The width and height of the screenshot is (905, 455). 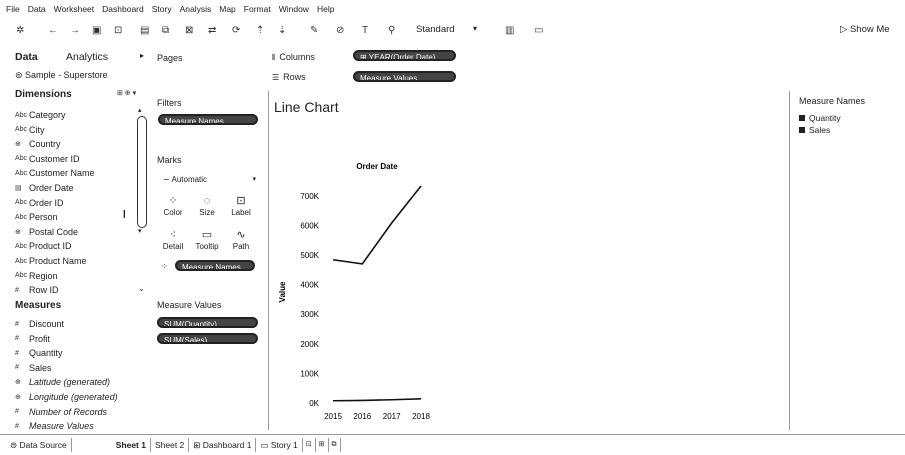 What do you see at coordinates (46, 232) in the screenshot?
I see `dimension-field: ⊕ Postal Code` at bounding box center [46, 232].